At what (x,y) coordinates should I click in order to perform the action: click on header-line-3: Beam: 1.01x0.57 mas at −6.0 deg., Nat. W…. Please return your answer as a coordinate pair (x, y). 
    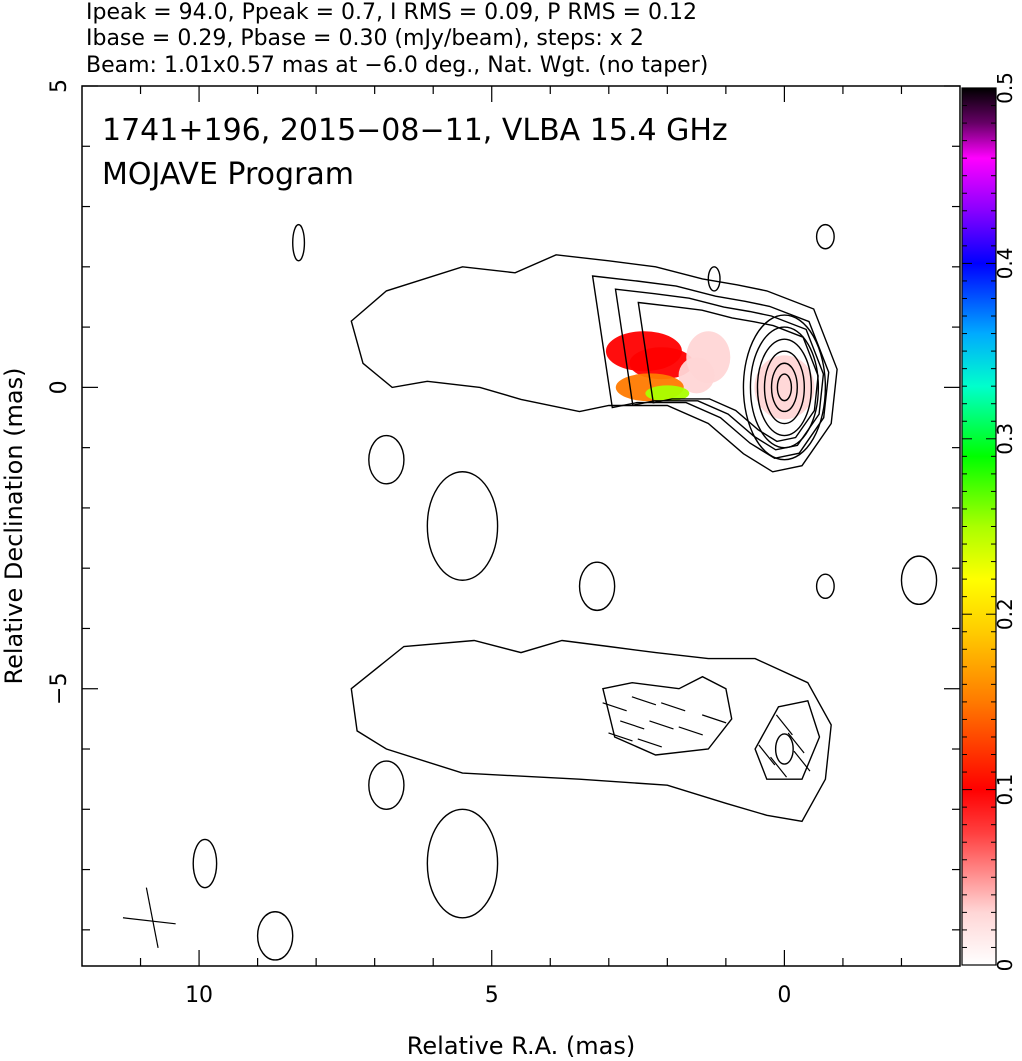
    Looking at the image, I should click on (397, 65).